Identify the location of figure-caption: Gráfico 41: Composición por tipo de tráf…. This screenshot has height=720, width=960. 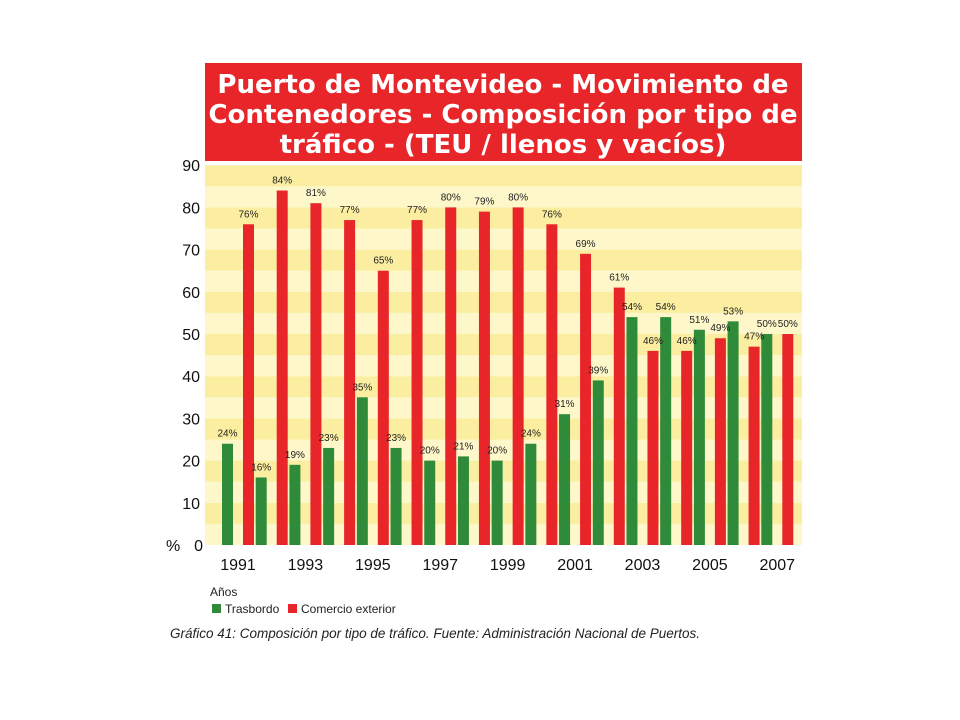
(435, 633).